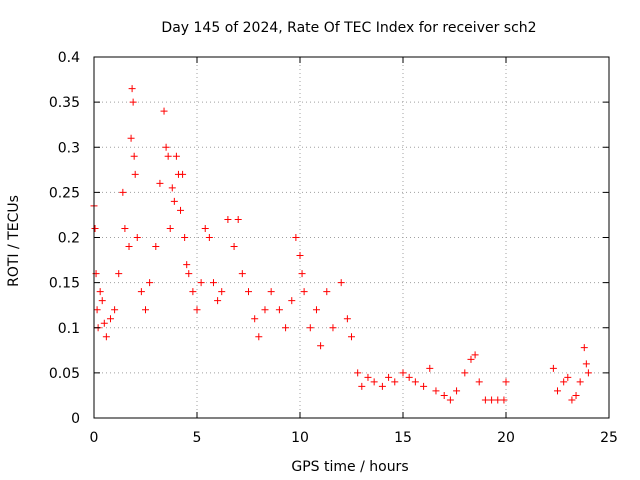  I want to click on x-tick-label: 5, so click(197, 438).